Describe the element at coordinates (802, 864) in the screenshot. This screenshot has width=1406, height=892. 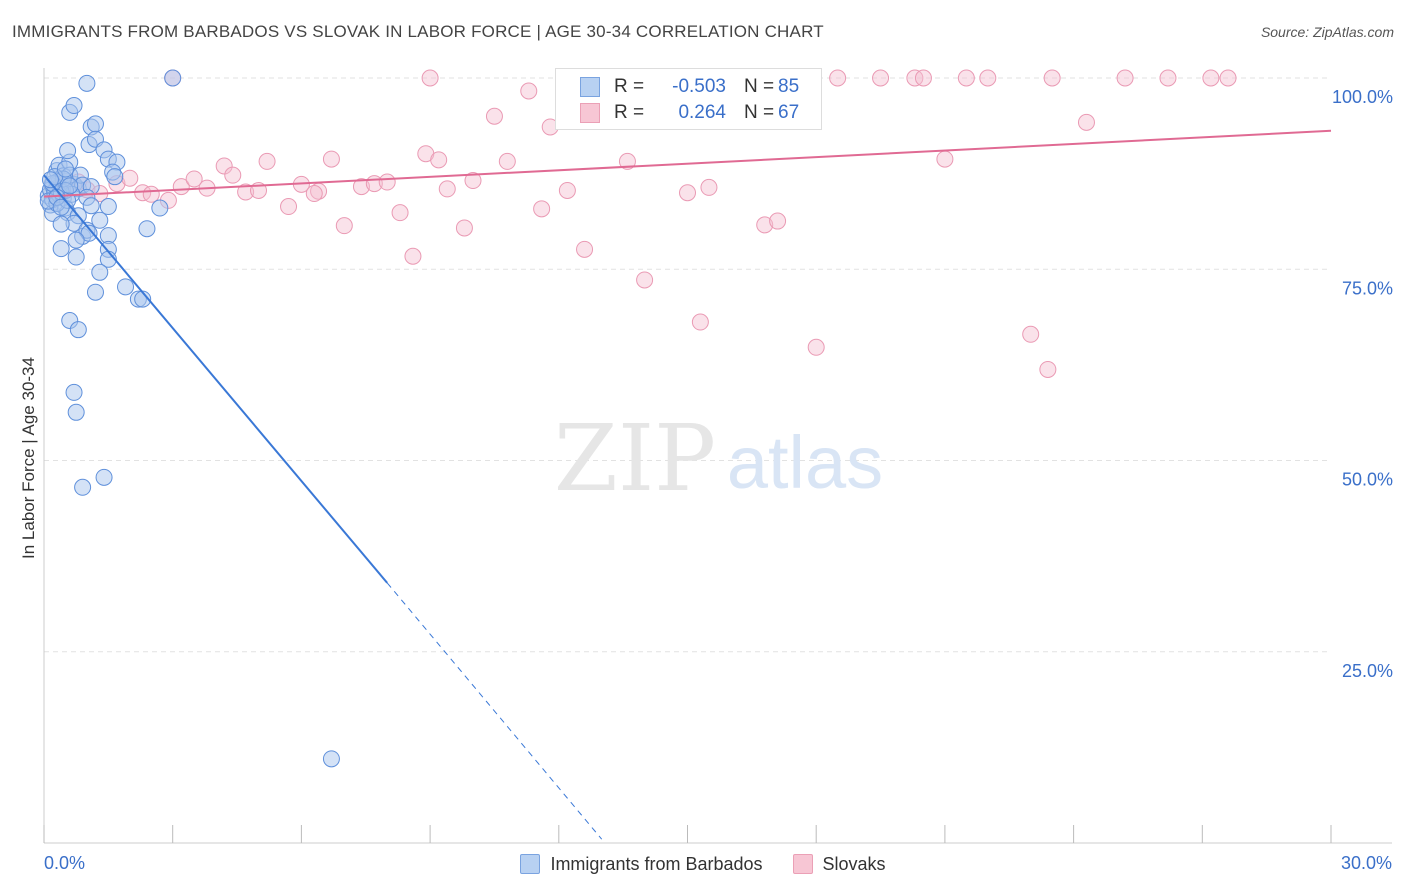
I see `legend-swatch-pink` at that location.